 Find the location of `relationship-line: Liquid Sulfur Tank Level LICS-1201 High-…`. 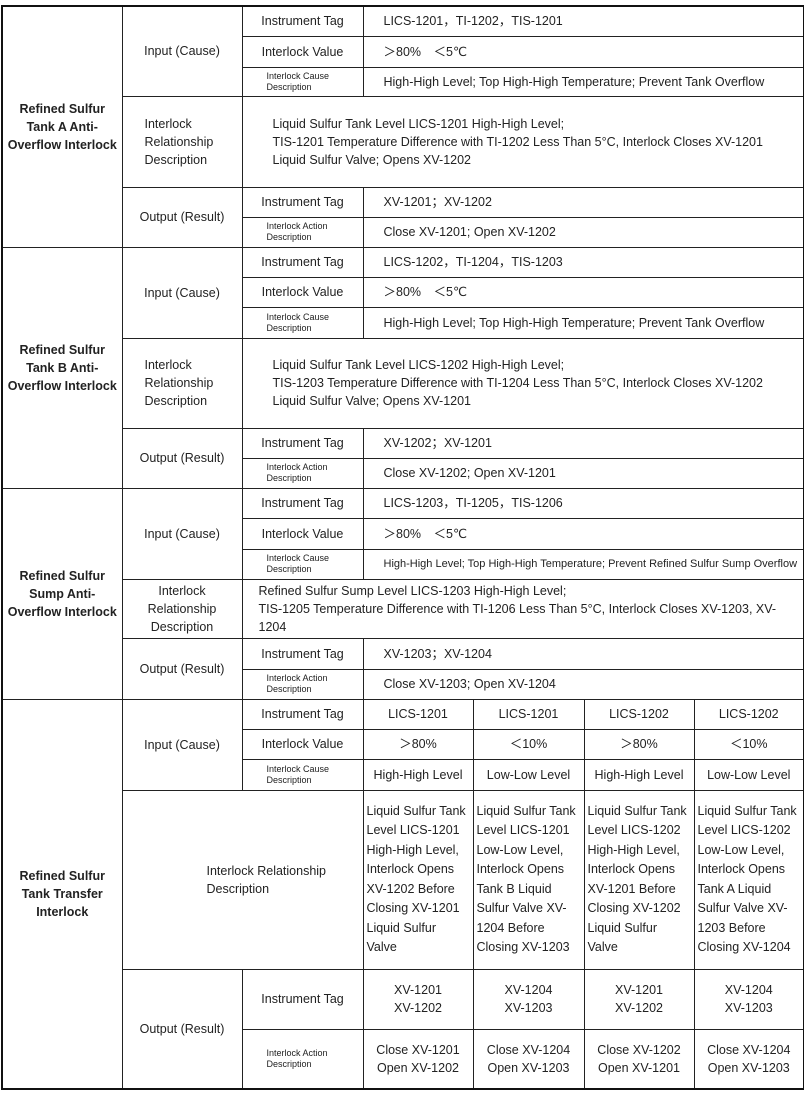

relationship-line: Liquid Sulfur Tank Level LICS-1201 High-… is located at coordinates (418, 123).